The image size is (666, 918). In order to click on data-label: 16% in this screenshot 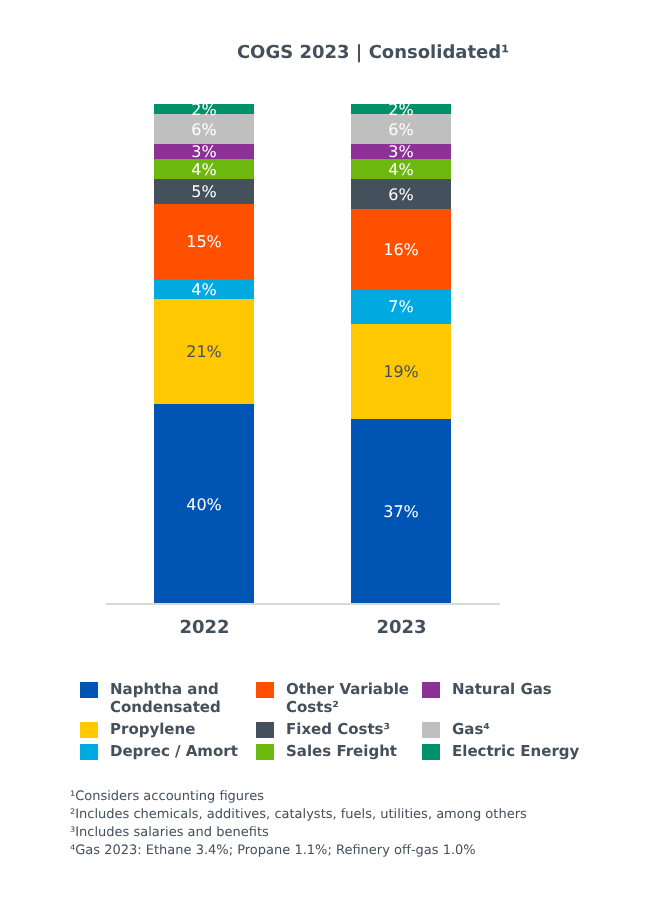, I will do `click(401, 249)`.